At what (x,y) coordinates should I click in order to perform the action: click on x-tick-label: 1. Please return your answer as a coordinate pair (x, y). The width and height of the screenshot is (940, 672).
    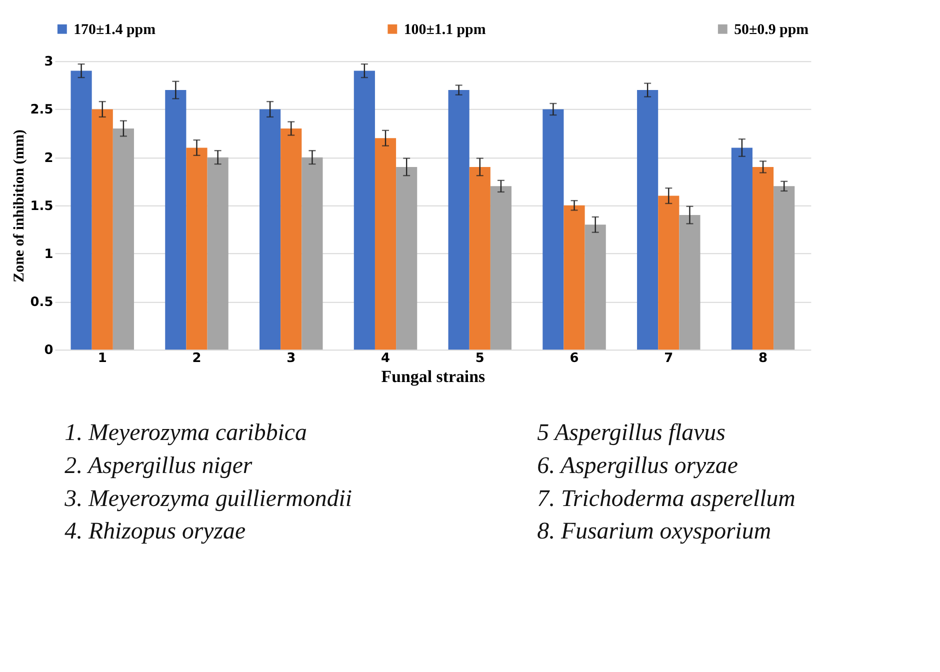
    Looking at the image, I should click on (102, 358).